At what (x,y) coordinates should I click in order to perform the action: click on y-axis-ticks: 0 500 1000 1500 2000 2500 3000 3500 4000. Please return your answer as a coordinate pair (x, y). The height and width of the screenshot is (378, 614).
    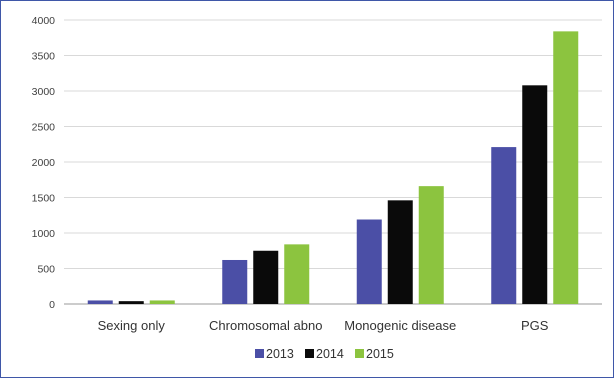
    Looking at the image, I should click on (44, 163).